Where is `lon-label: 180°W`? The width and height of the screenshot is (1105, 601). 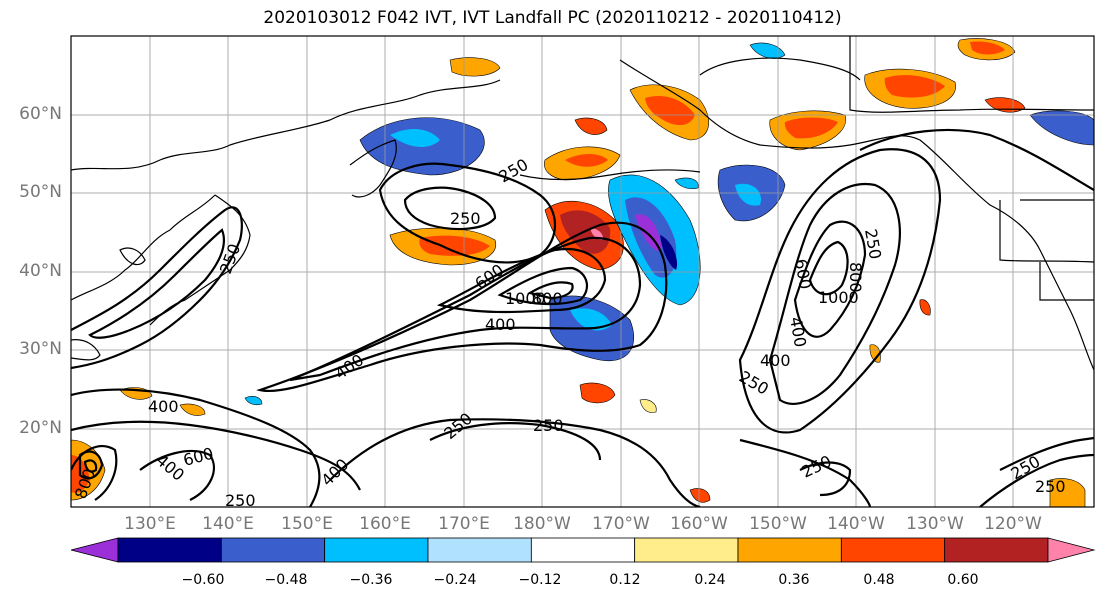 lon-label: 180°W is located at coordinates (542, 524).